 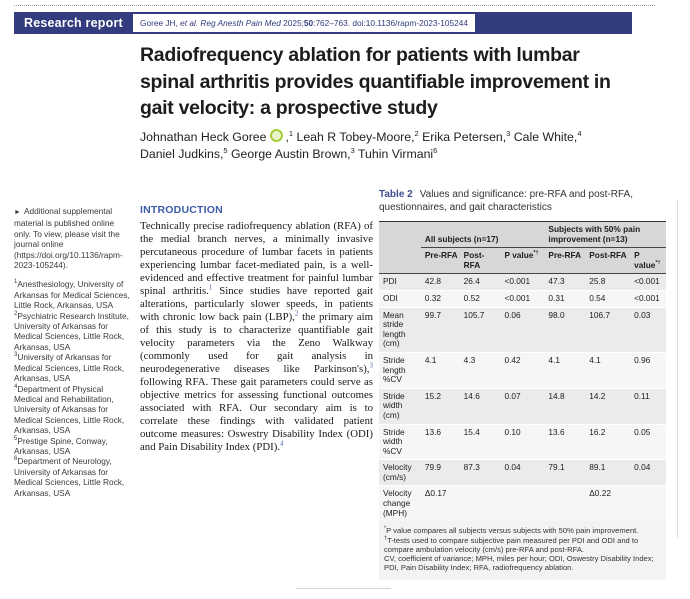 What do you see at coordinates (480, 329) in the screenshot?
I see `cell: 105.7` at bounding box center [480, 329].